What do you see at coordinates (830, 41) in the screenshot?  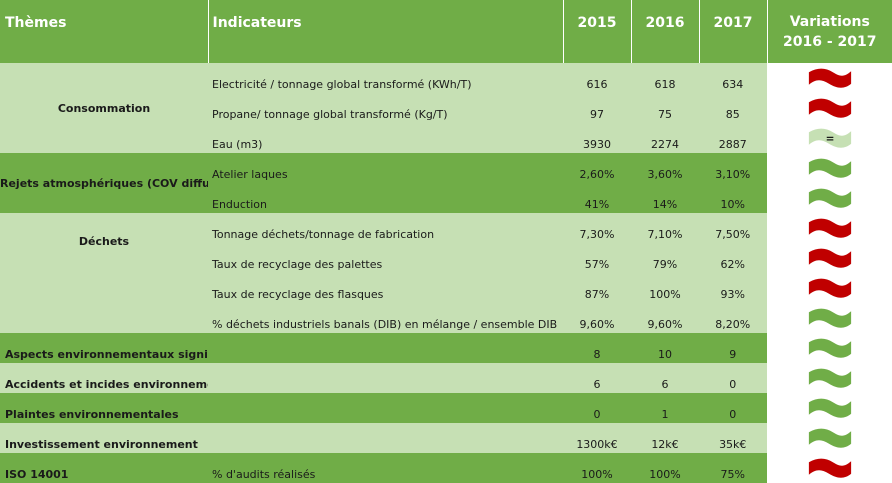 I see `header-variation-line2: 2016 - 2017` at bounding box center [830, 41].